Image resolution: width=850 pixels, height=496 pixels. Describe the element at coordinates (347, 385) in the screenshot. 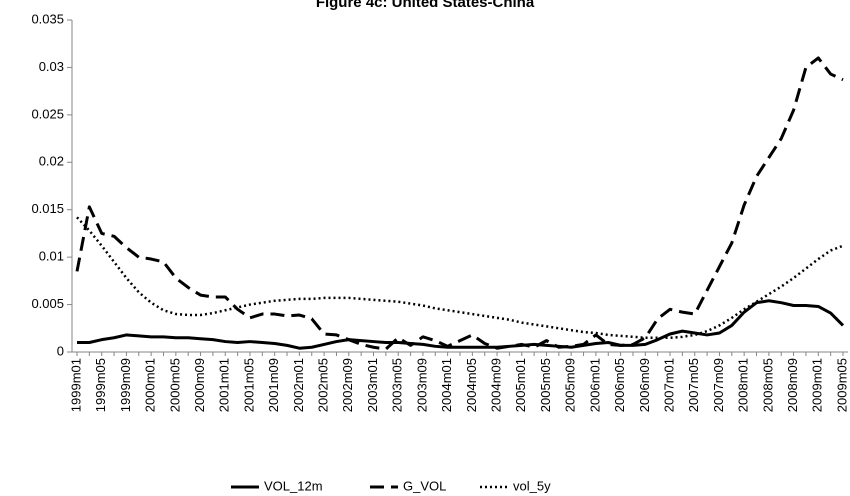

I see `x-tick-label: 2002m09` at that location.